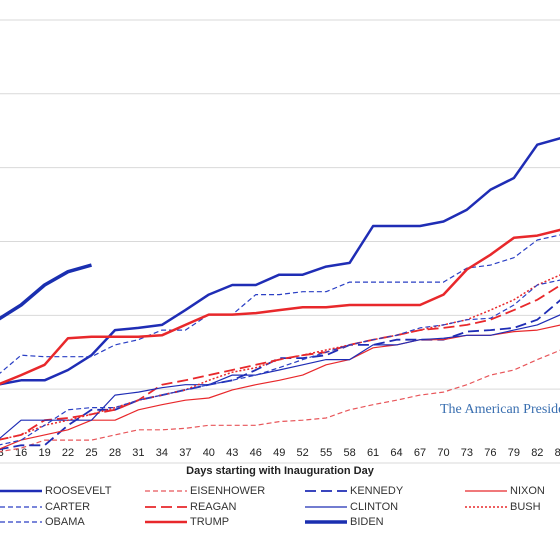  What do you see at coordinates (162, 453) in the screenshot?
I see `x-tick-label: 34` at bounding box center [162, 453].